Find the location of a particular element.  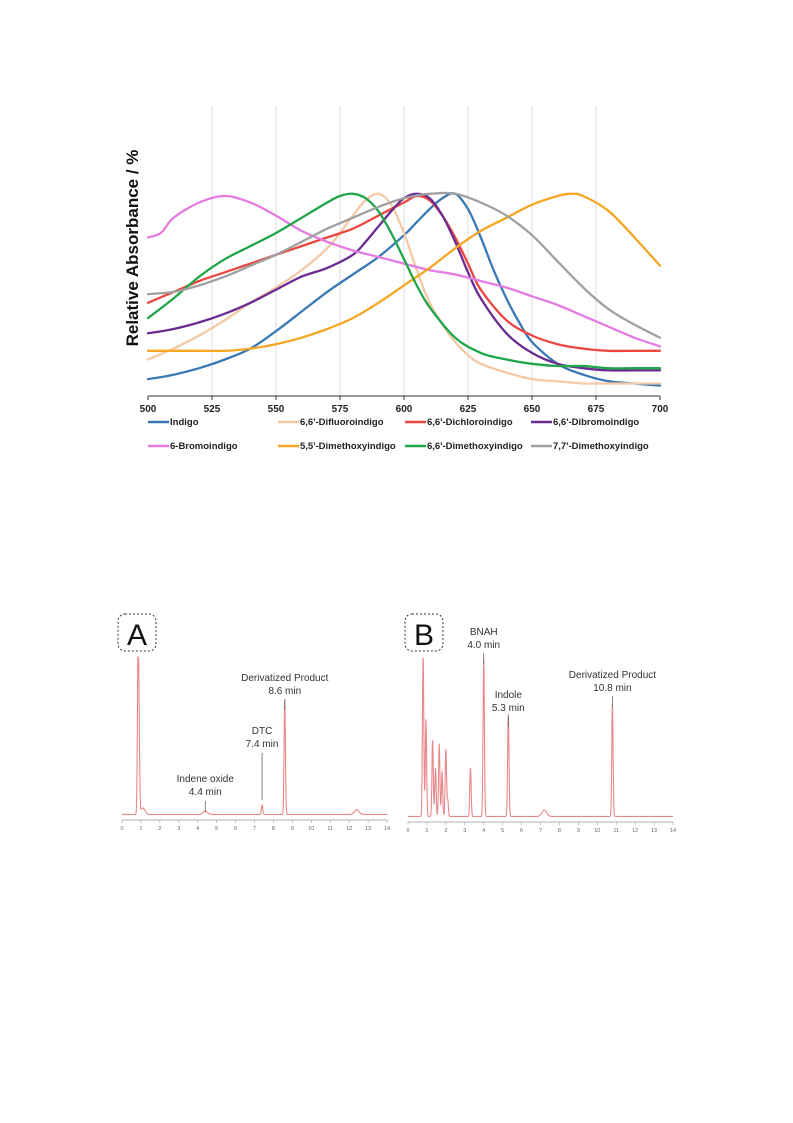

annotation-time: 8.6 min is located at coordinates (284, 691).